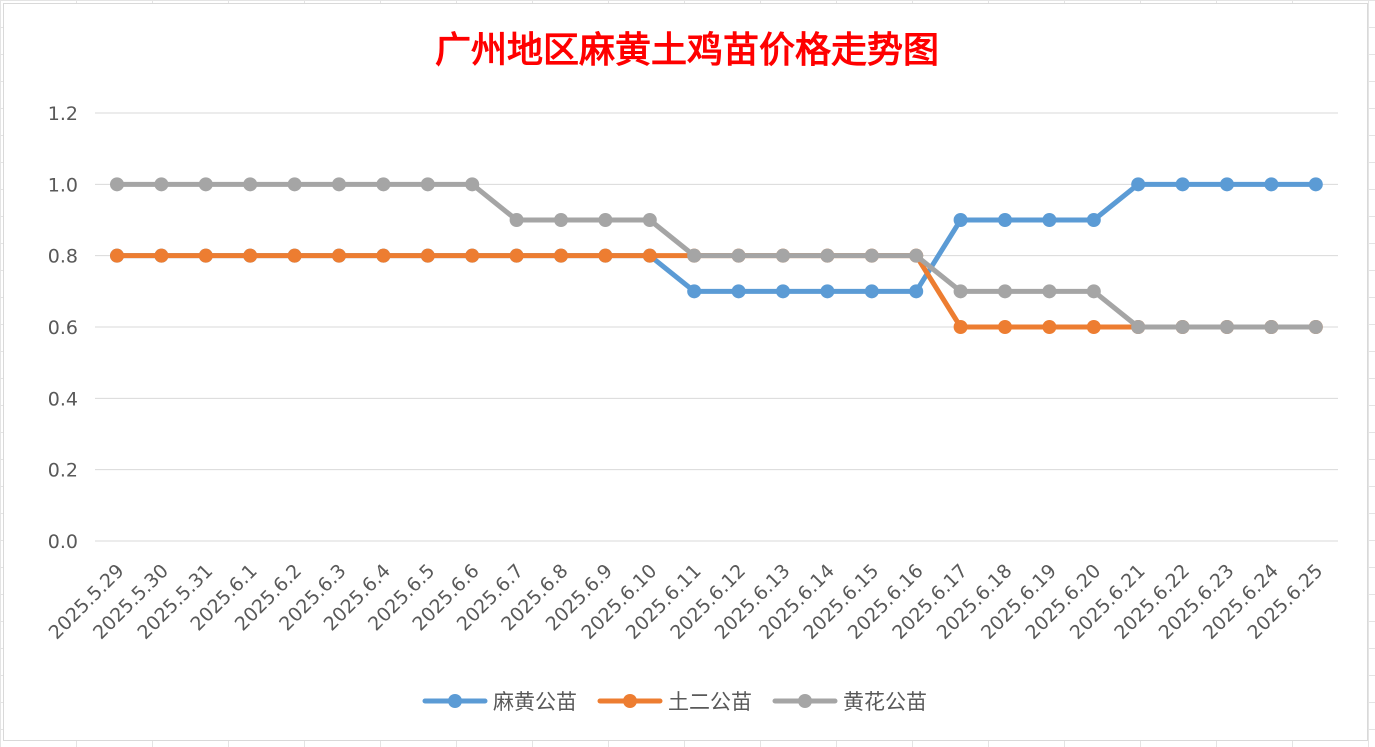 The width and height of the screenshot is (1375, 747). What do you see at coordinates (63, 257) in the screenshot?
I see `y-tick-label: 0.8` at bounding box center [63, 257].